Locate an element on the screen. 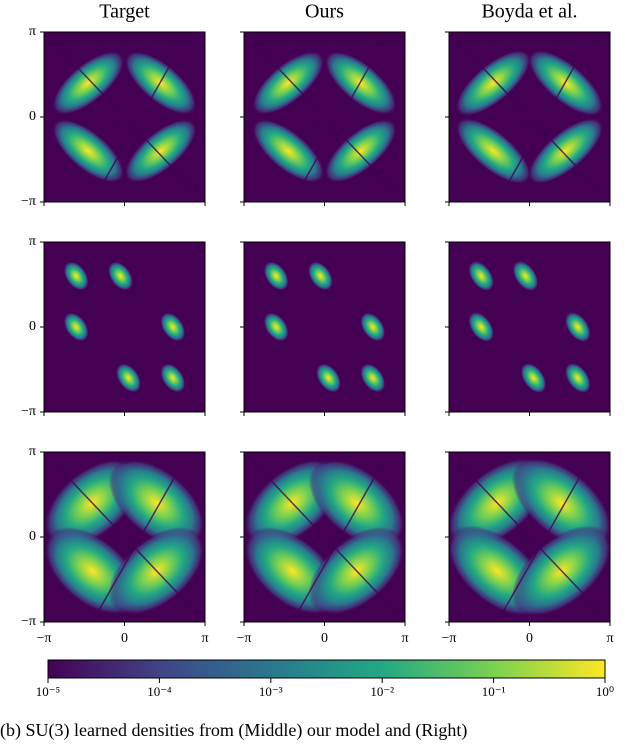  colorbar-tick-label: 10⁻⁵ is located at coordinates (48, 691).